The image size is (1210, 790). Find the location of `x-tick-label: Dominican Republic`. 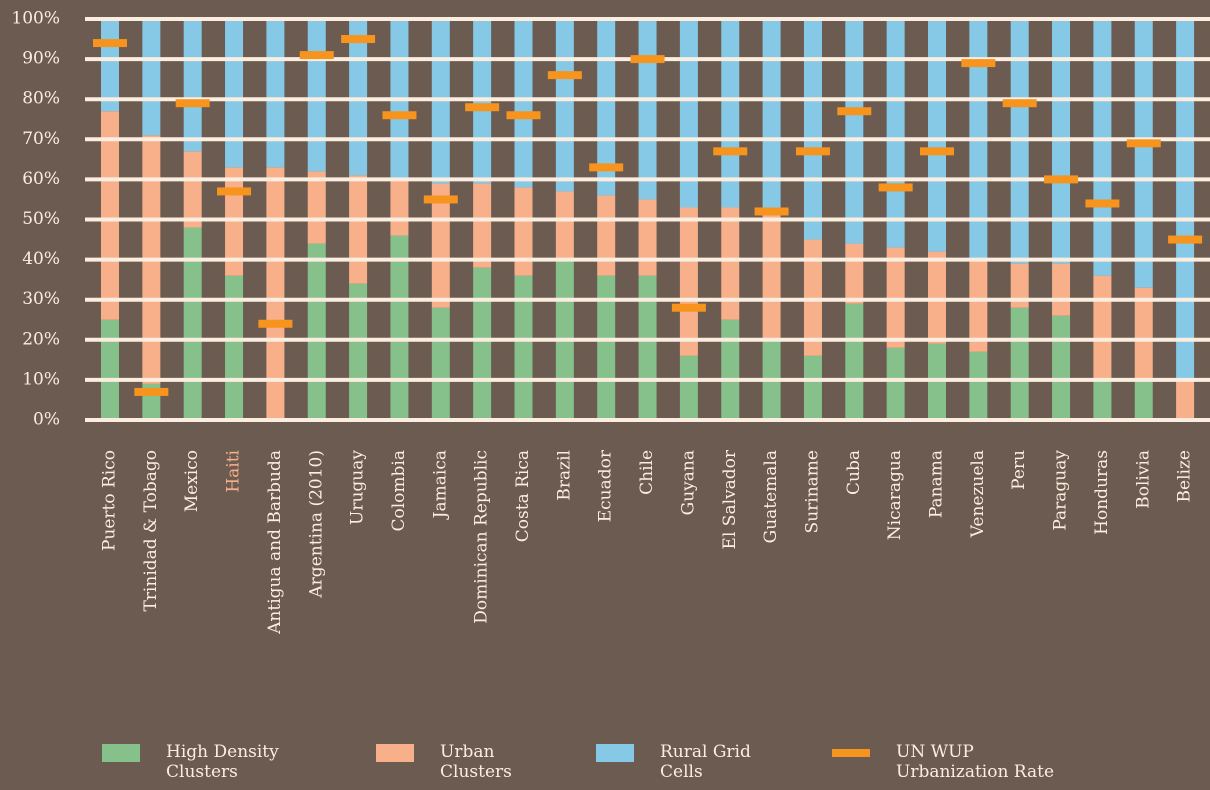

x-tick-label: Dominican Republic is located at coordinates (482, 537).